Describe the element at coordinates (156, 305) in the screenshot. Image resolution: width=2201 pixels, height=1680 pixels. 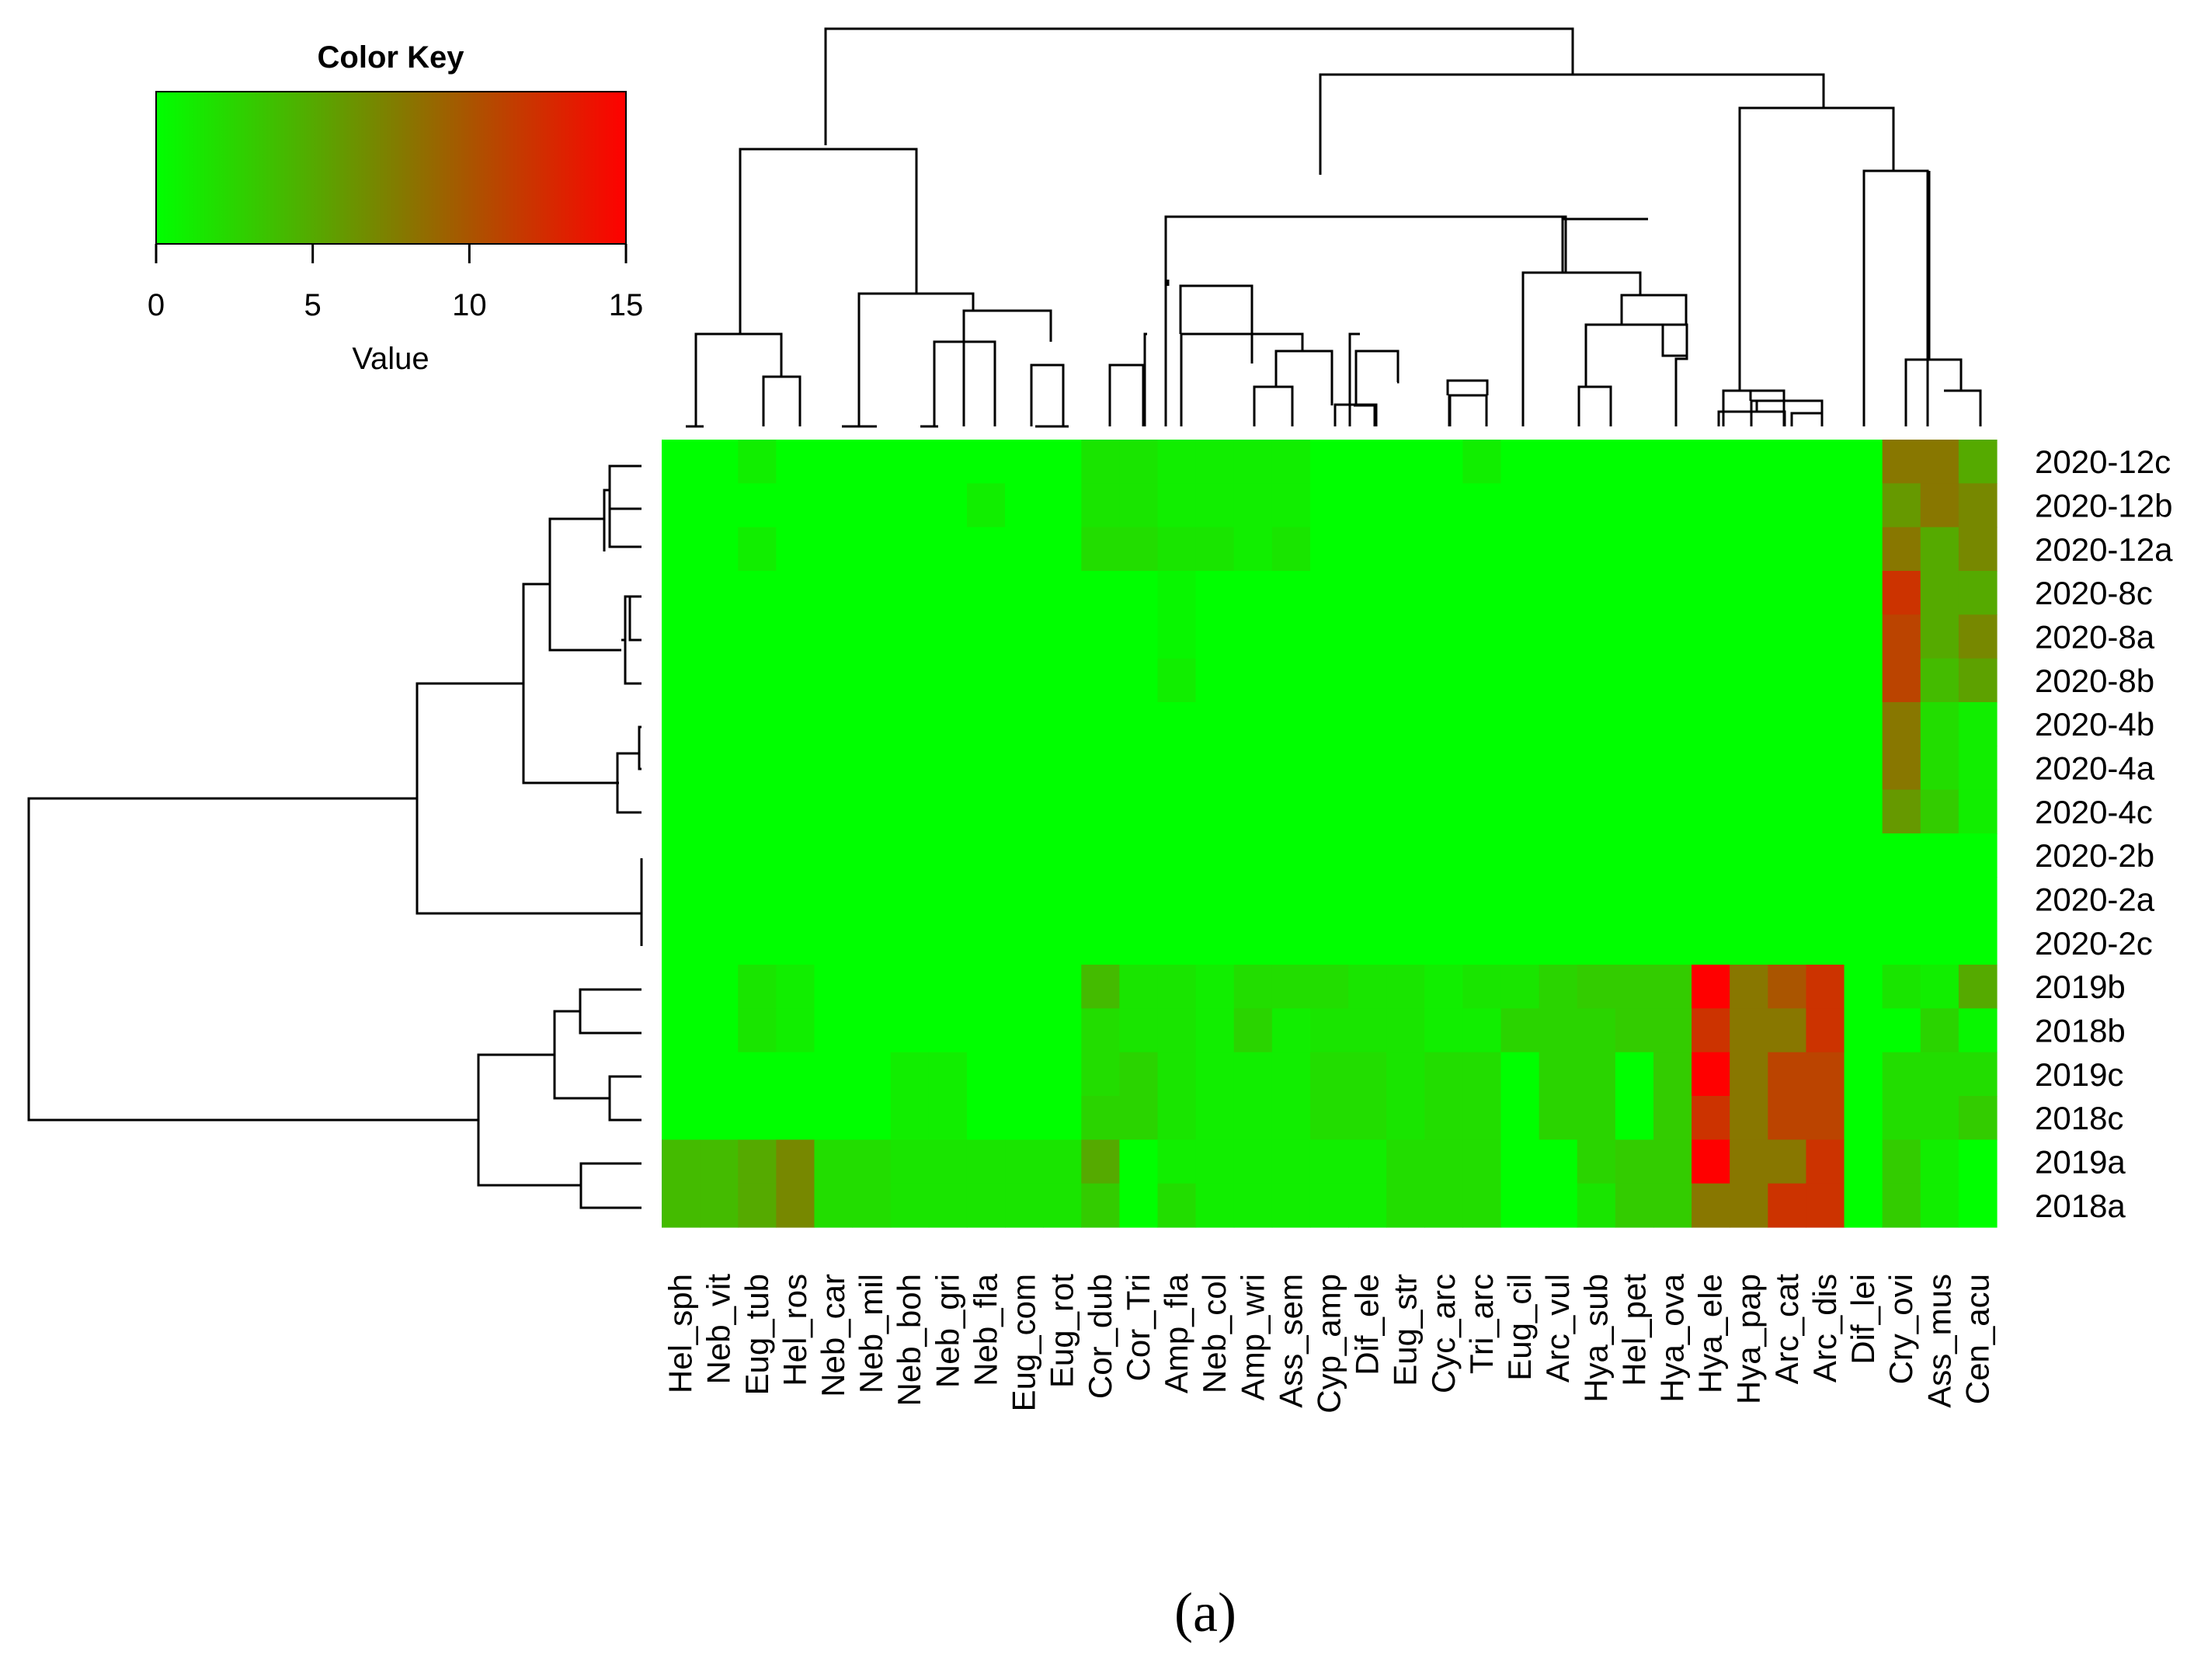
I see `color-key-tick-label: 0` at that location.